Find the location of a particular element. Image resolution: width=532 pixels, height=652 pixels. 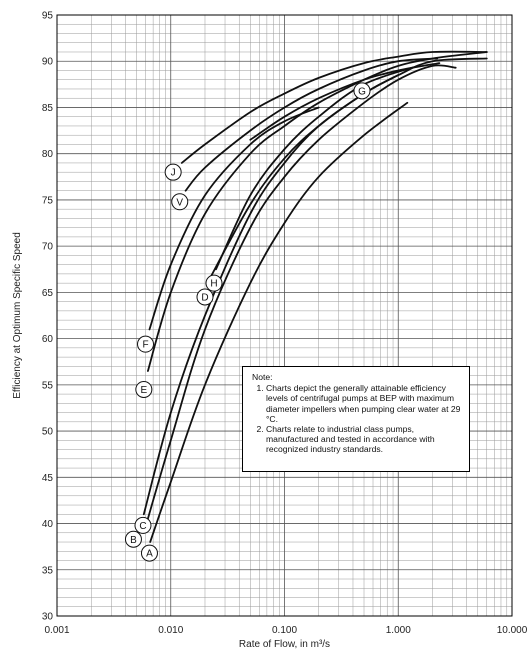

y-tick-label: 50 is located at coordinates (48, 432).